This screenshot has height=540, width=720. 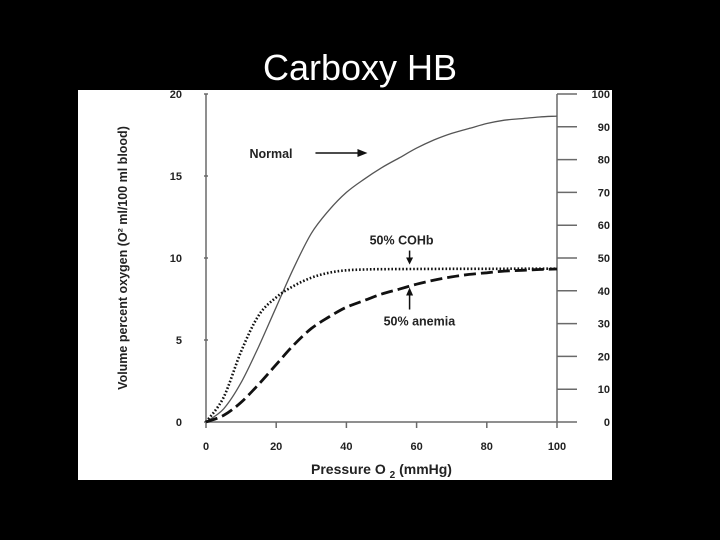 What do you see at coordinates (176, 177) in the screenshot?
I see `y-tick-label: 15` at bounding box center [176, 177].